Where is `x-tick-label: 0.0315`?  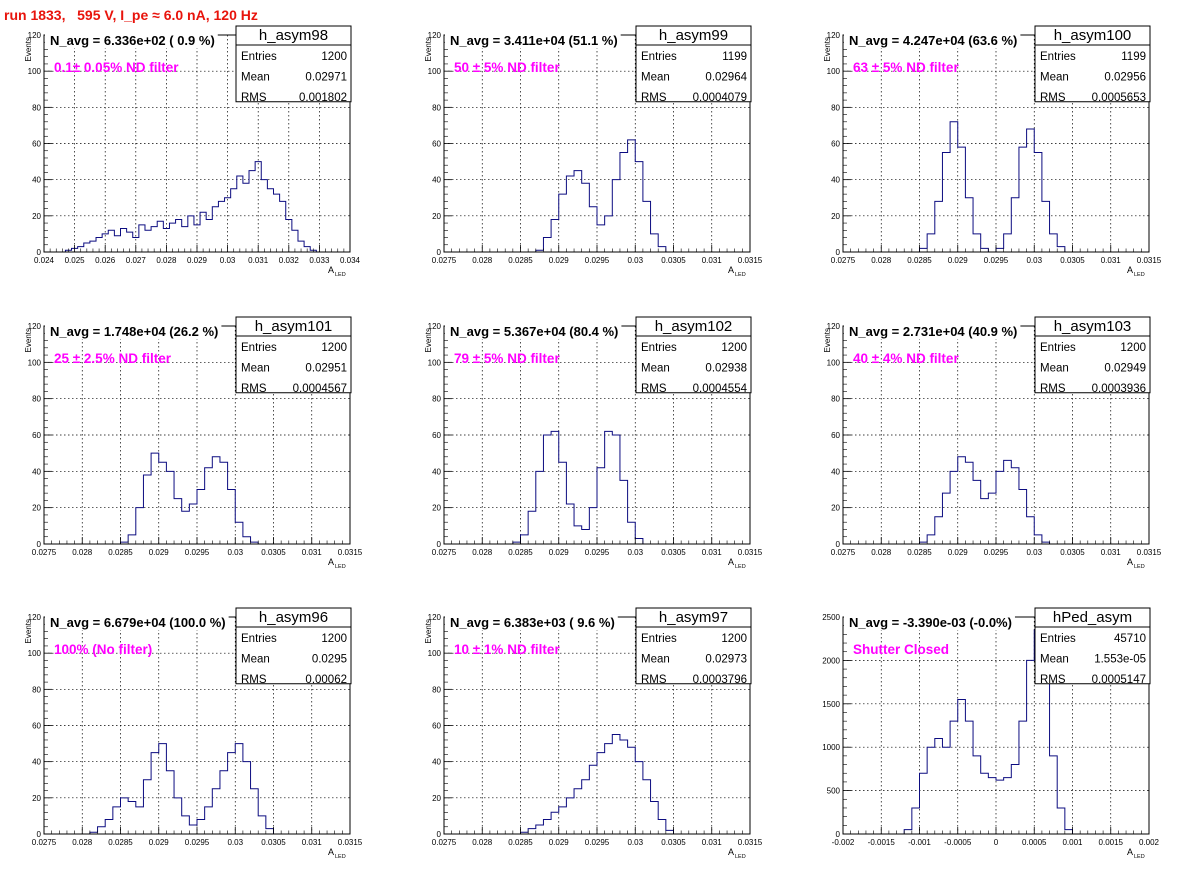 x-tick-label: 0.0315 is located at coordinates (750, 552).